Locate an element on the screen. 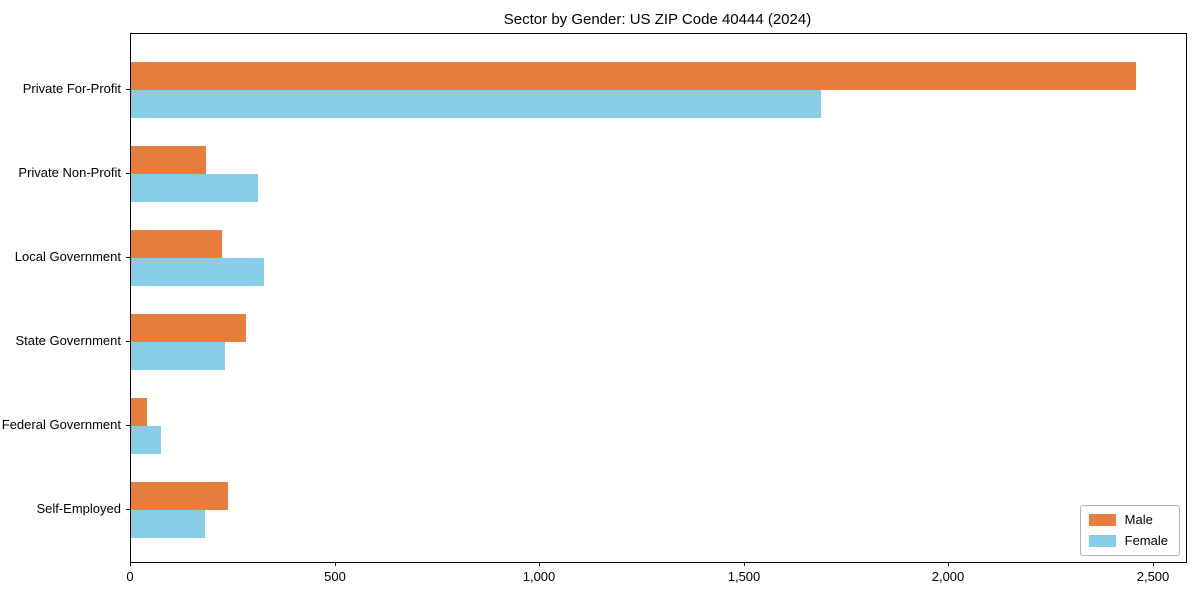  x-axis-tick-label-3: 1,500 is located at coordinates (744, 576).